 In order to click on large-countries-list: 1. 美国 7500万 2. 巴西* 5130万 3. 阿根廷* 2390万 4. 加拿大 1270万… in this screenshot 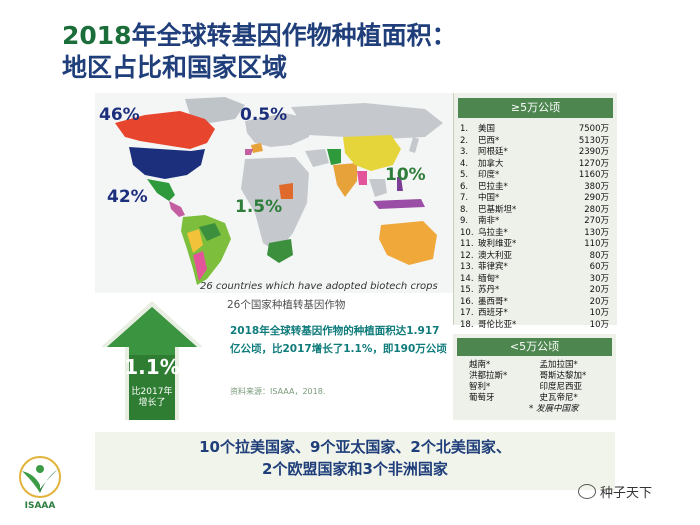, I will do `click(535, 227)`.